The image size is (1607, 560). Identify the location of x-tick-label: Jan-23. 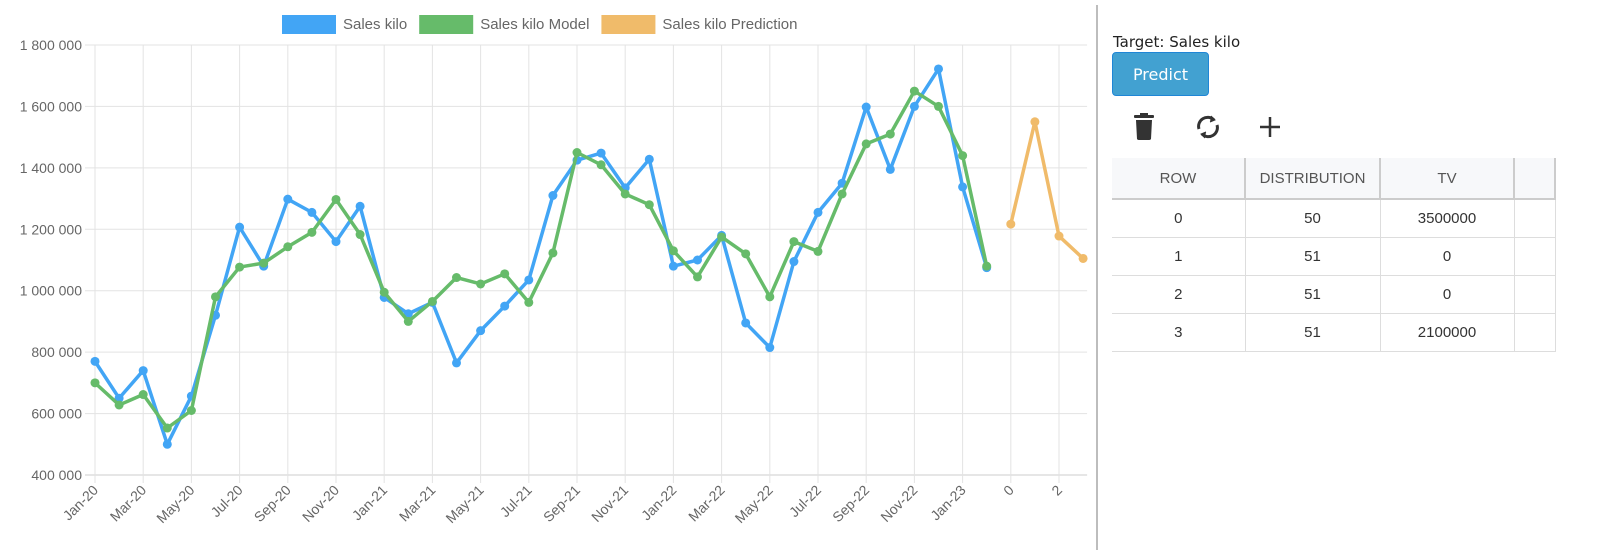
(948, 503).